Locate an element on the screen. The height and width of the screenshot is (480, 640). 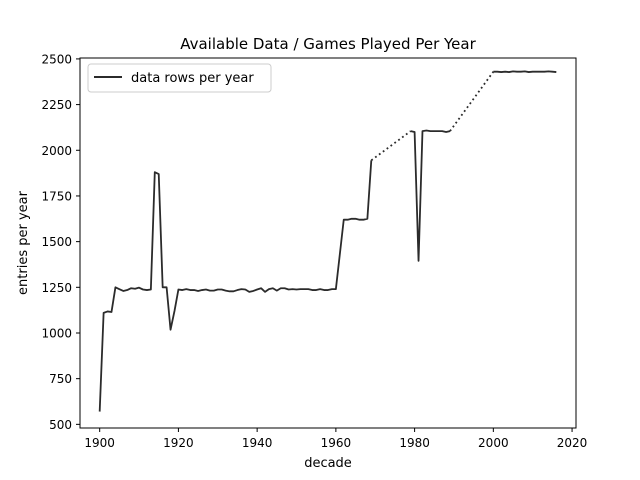
y-tick-label: 2000 is located at coordinates (56, 151).